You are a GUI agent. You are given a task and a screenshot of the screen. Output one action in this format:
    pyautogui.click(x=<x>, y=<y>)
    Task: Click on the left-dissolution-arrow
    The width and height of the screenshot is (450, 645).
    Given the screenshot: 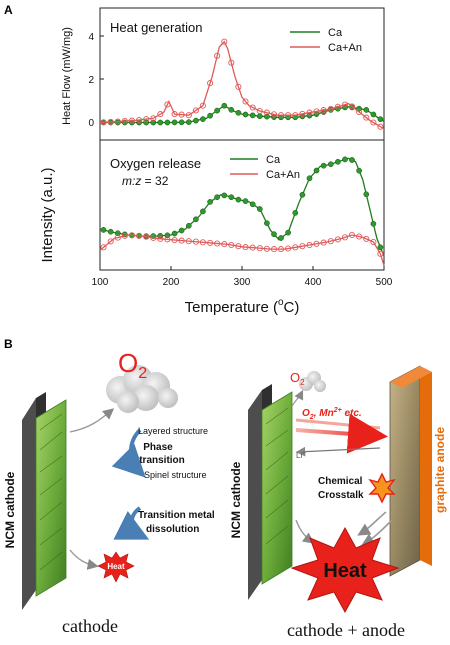 What is the action you would take?
    pyautogui.click(x=131, y=523)
    